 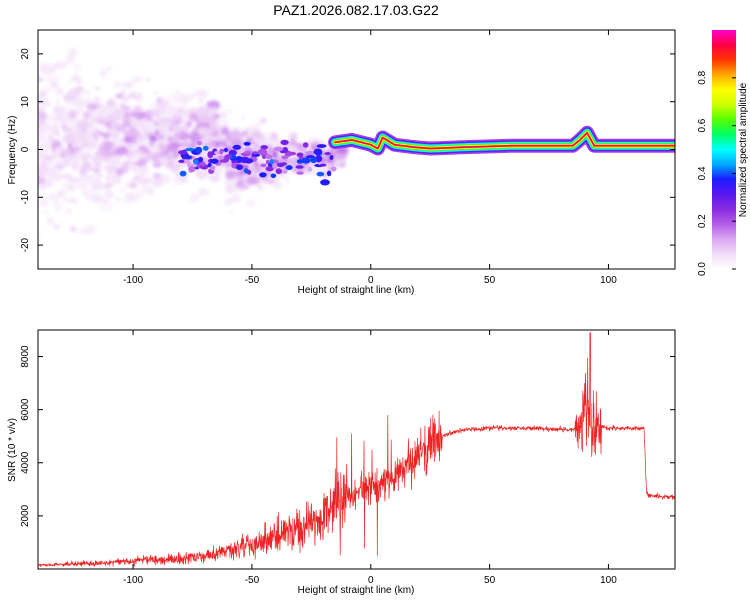 What do you see at coordinates (702, 125) in the screenshot?
I see `colorbar-tick-label: 0.6` at bounding box center [702, 125].